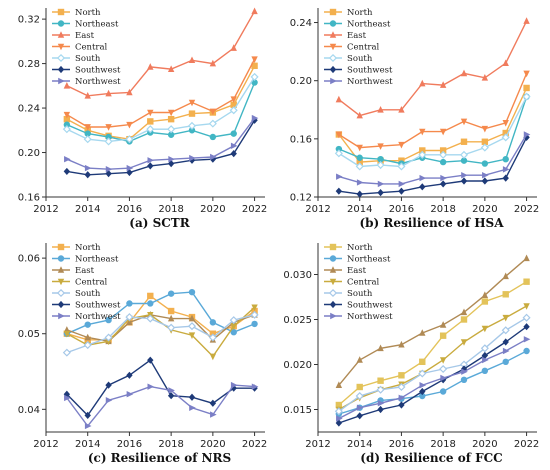 The height and width of the screenshot is (470, 550). I want to click on y-tick-label: 0.20, so click(29, 153).